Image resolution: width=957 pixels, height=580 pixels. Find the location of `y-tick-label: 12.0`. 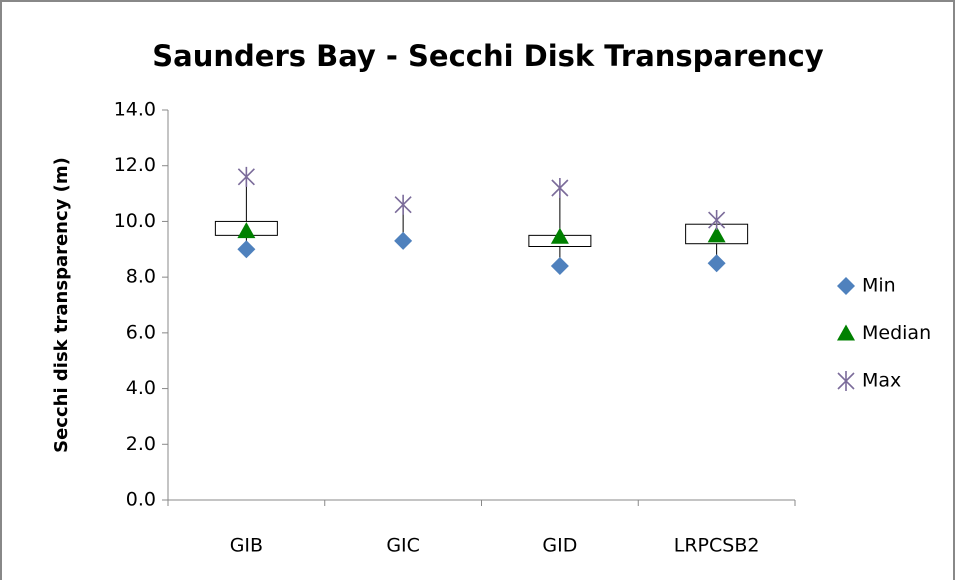

y-tick-label: 12.0 is located at coordinates (135, 165).